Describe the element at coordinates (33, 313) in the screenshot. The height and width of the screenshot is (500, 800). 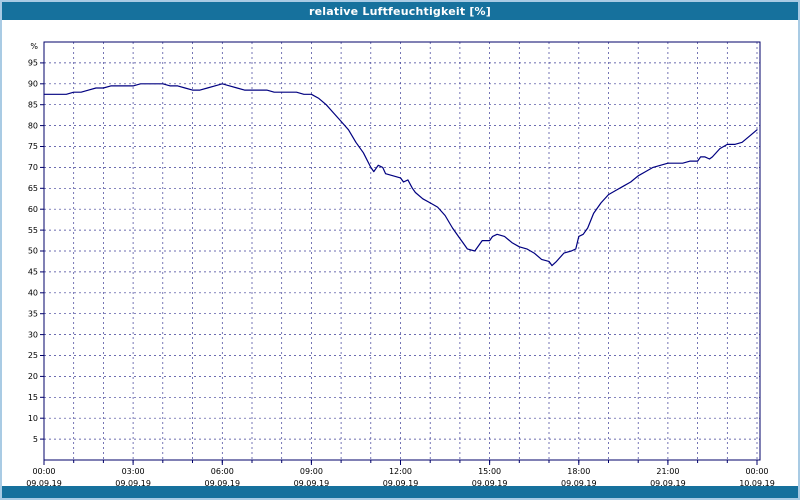
I see `svg-text: 35` at that location.